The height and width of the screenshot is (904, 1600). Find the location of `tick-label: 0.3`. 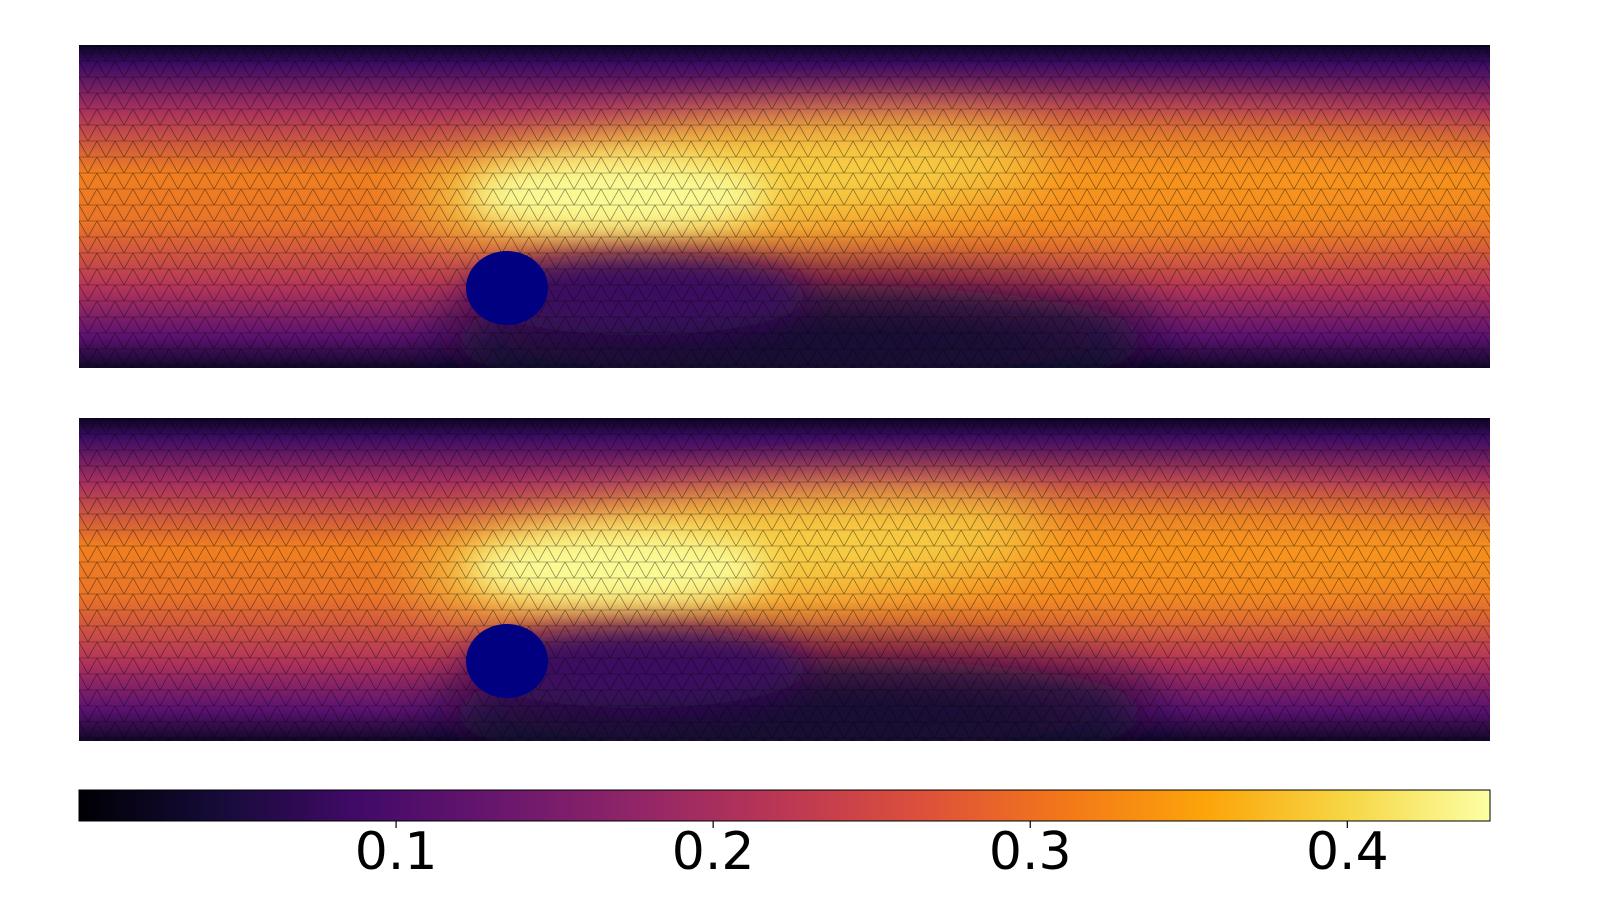

tick-label: 0.3 is located at coordinates (1030, 852).